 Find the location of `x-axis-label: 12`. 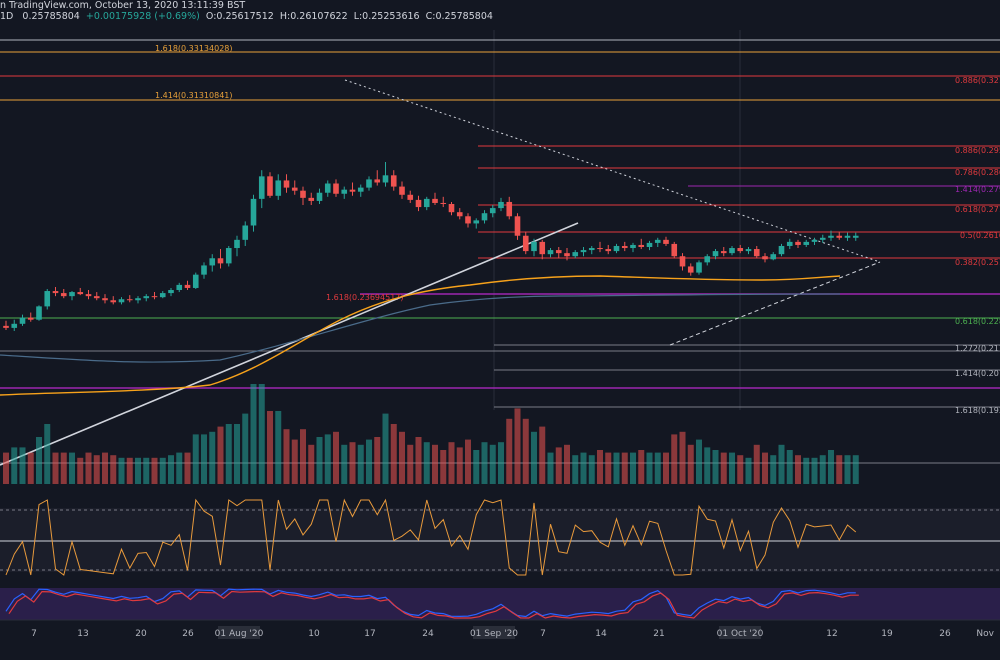

x-axis-label: 12 is located at coordinates (831, 634).